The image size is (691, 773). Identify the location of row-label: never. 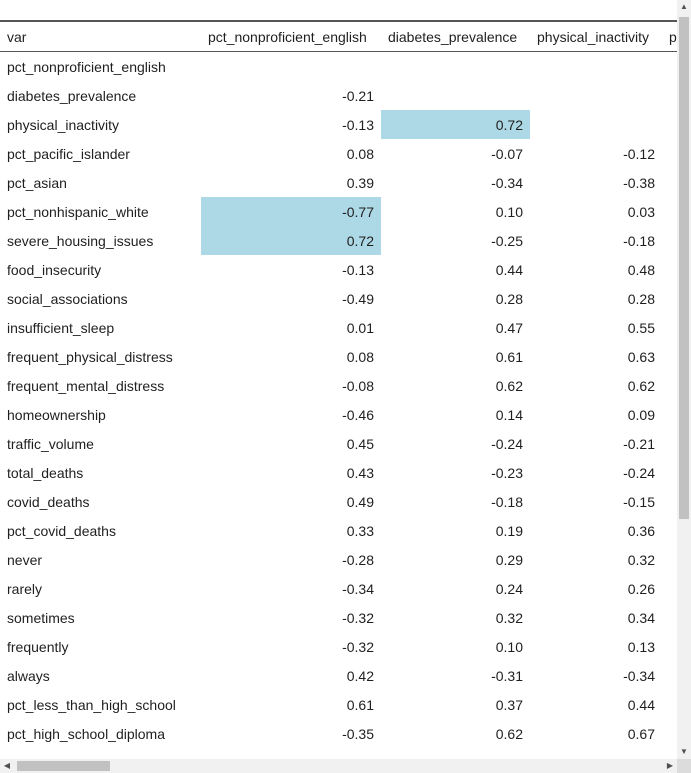
(25, 559).